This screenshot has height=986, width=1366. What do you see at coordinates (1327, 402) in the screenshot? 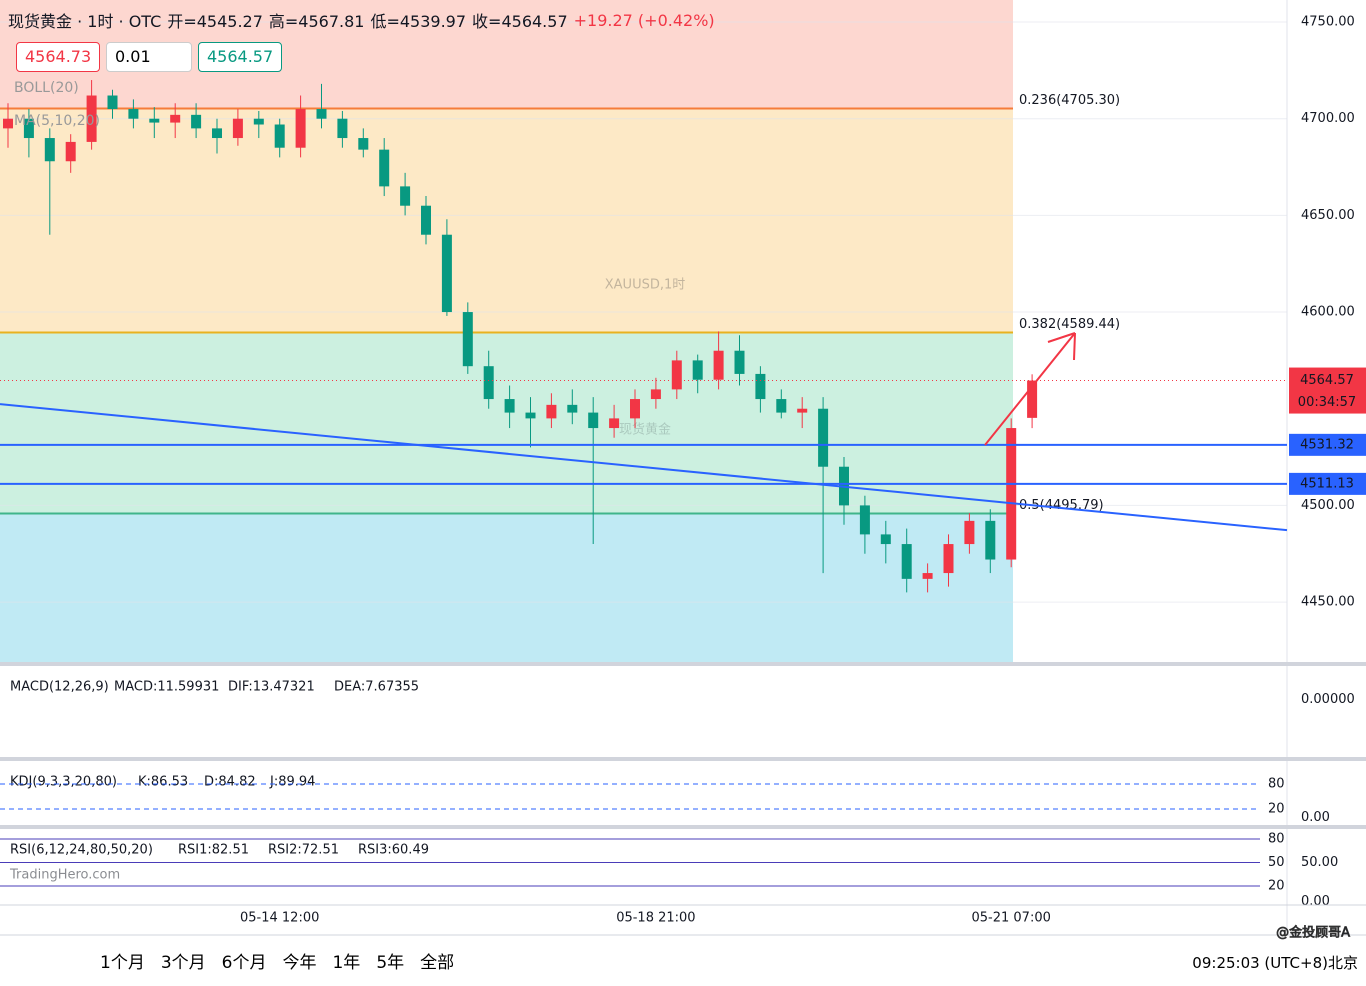
I see `countdown: 00:34:57` at bounding box center [1327, 402].